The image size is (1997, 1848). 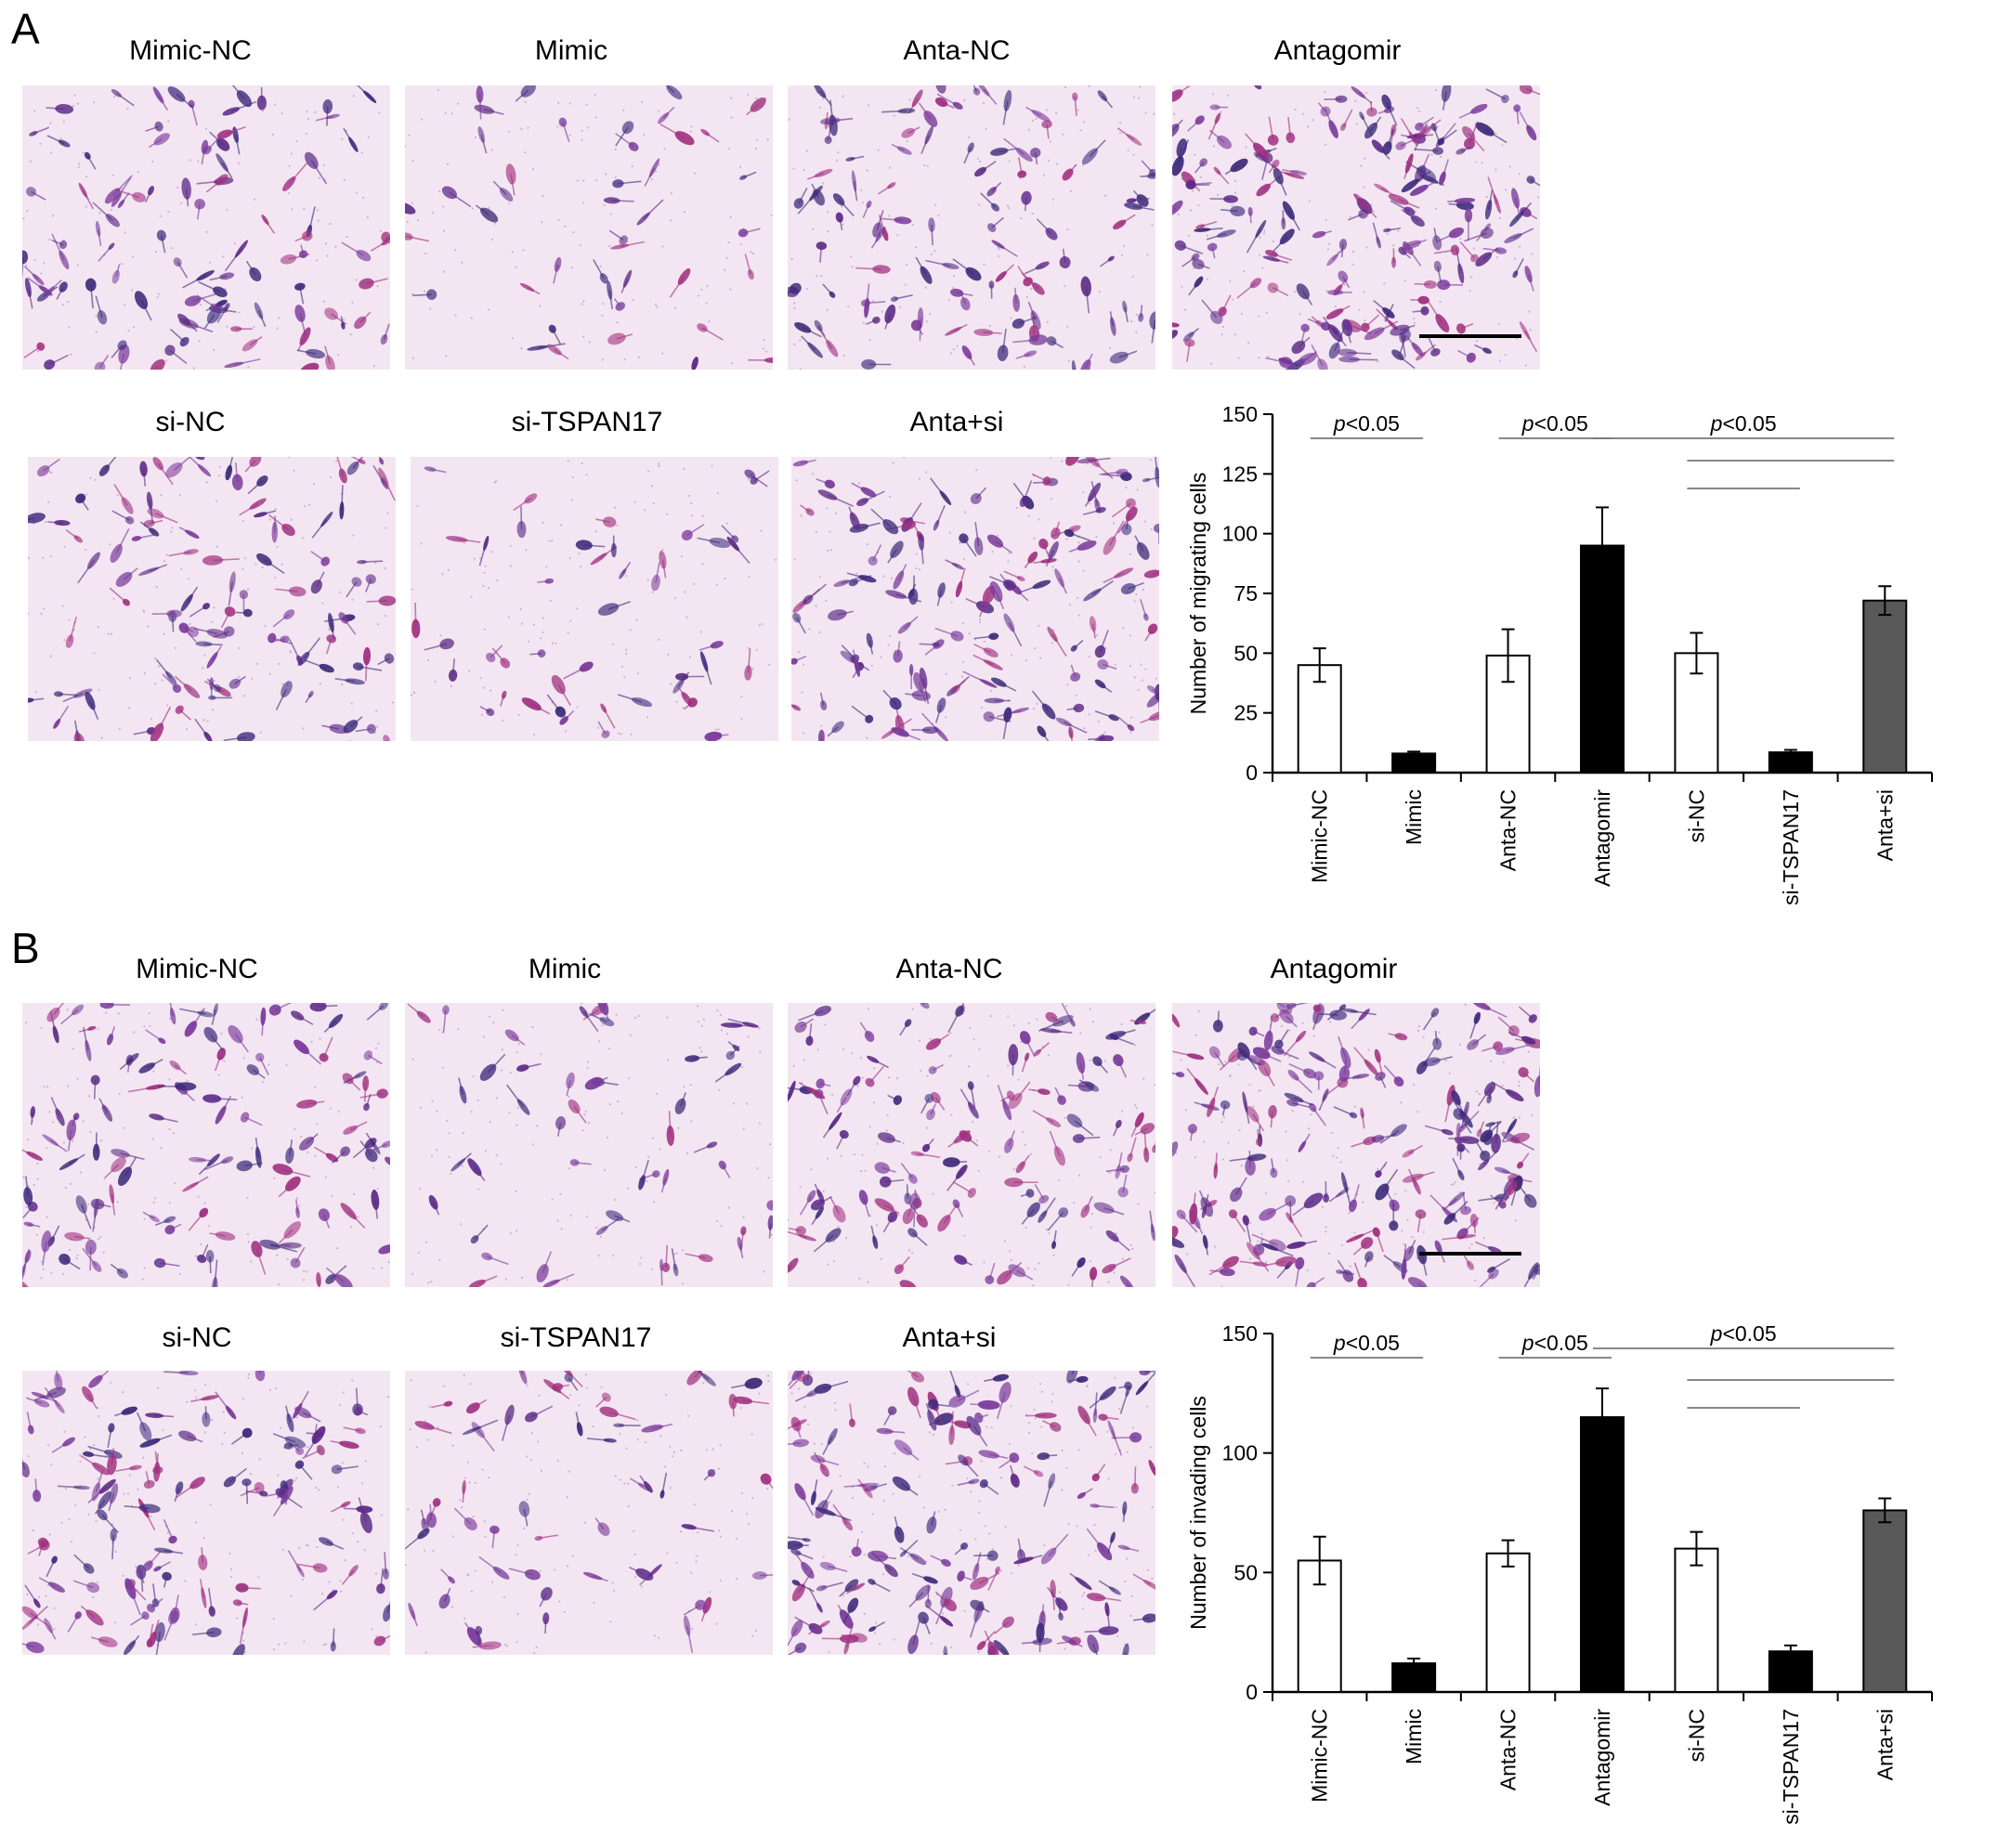 I want to click on micrograph-b-si-nc, so click(x=206, y=1513).